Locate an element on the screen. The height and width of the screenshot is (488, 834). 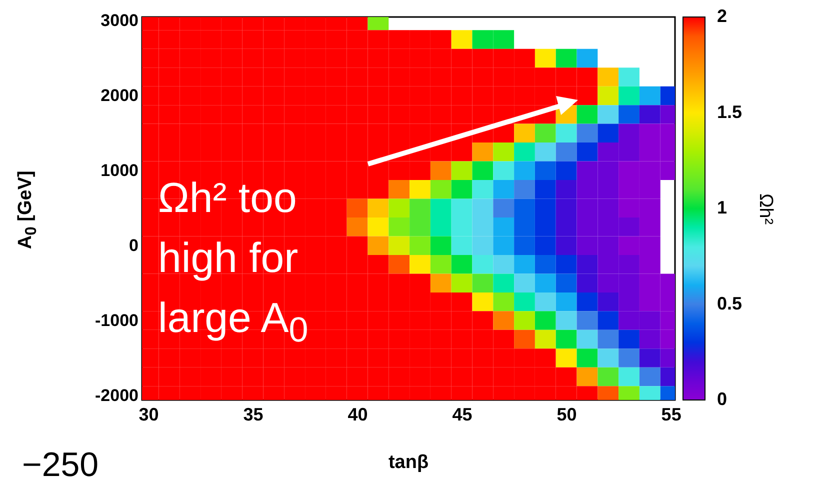
x-tick-label: 45 is located at coordinates (462, 414).